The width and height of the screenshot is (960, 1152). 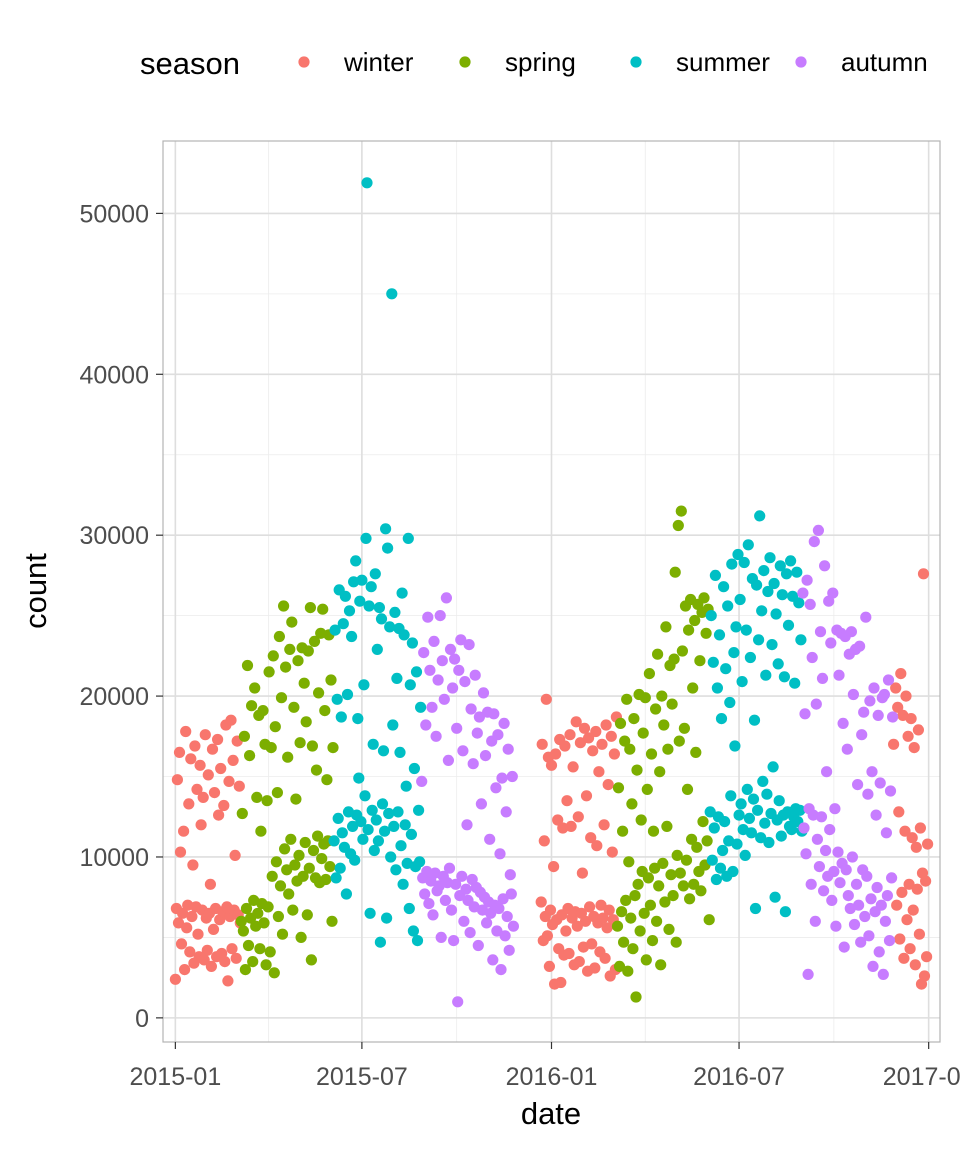 What do you see at coordinates (378, 62) in the screenshot?
I see `legend-label-winter: winter` at bounding box center [378, 62].